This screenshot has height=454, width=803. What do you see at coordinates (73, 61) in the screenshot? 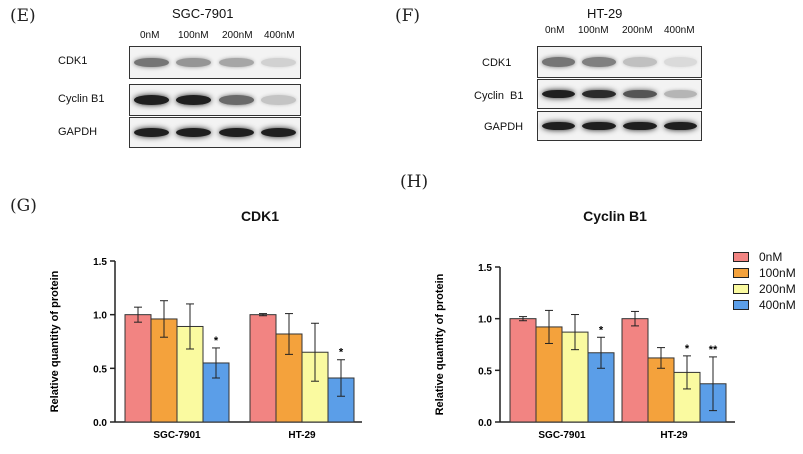
I see `blot-e-row-label: CDK1` at bounding box center [73, 61].